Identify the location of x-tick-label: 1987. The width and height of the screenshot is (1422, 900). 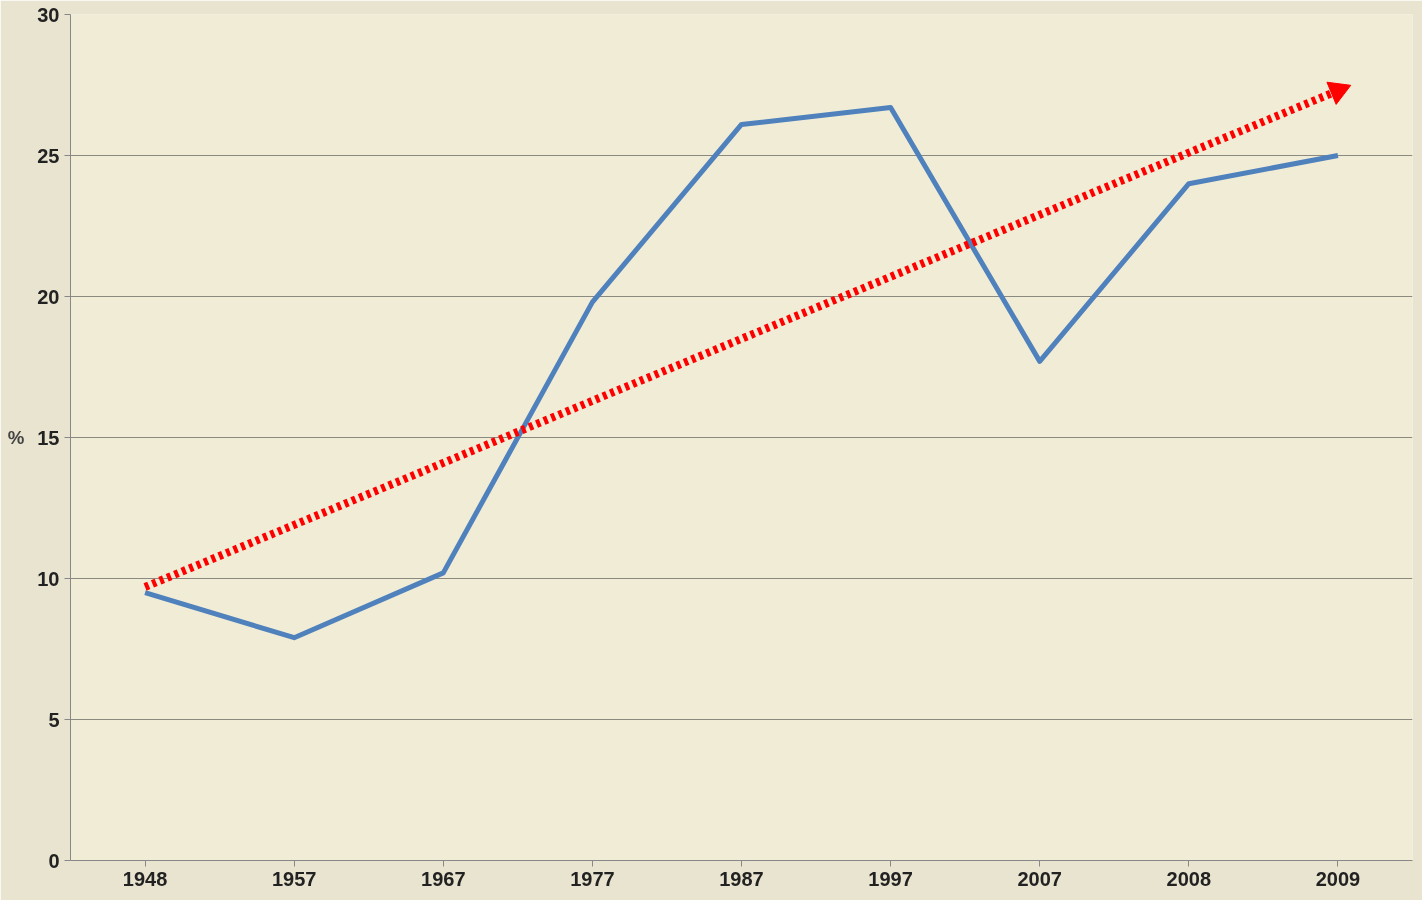
(741, 878).